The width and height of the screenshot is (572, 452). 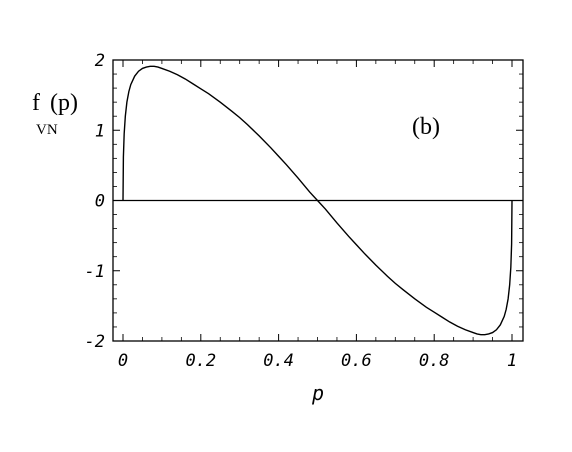 I want to click on x-tick-label: 1, so click(x=512, y=361).